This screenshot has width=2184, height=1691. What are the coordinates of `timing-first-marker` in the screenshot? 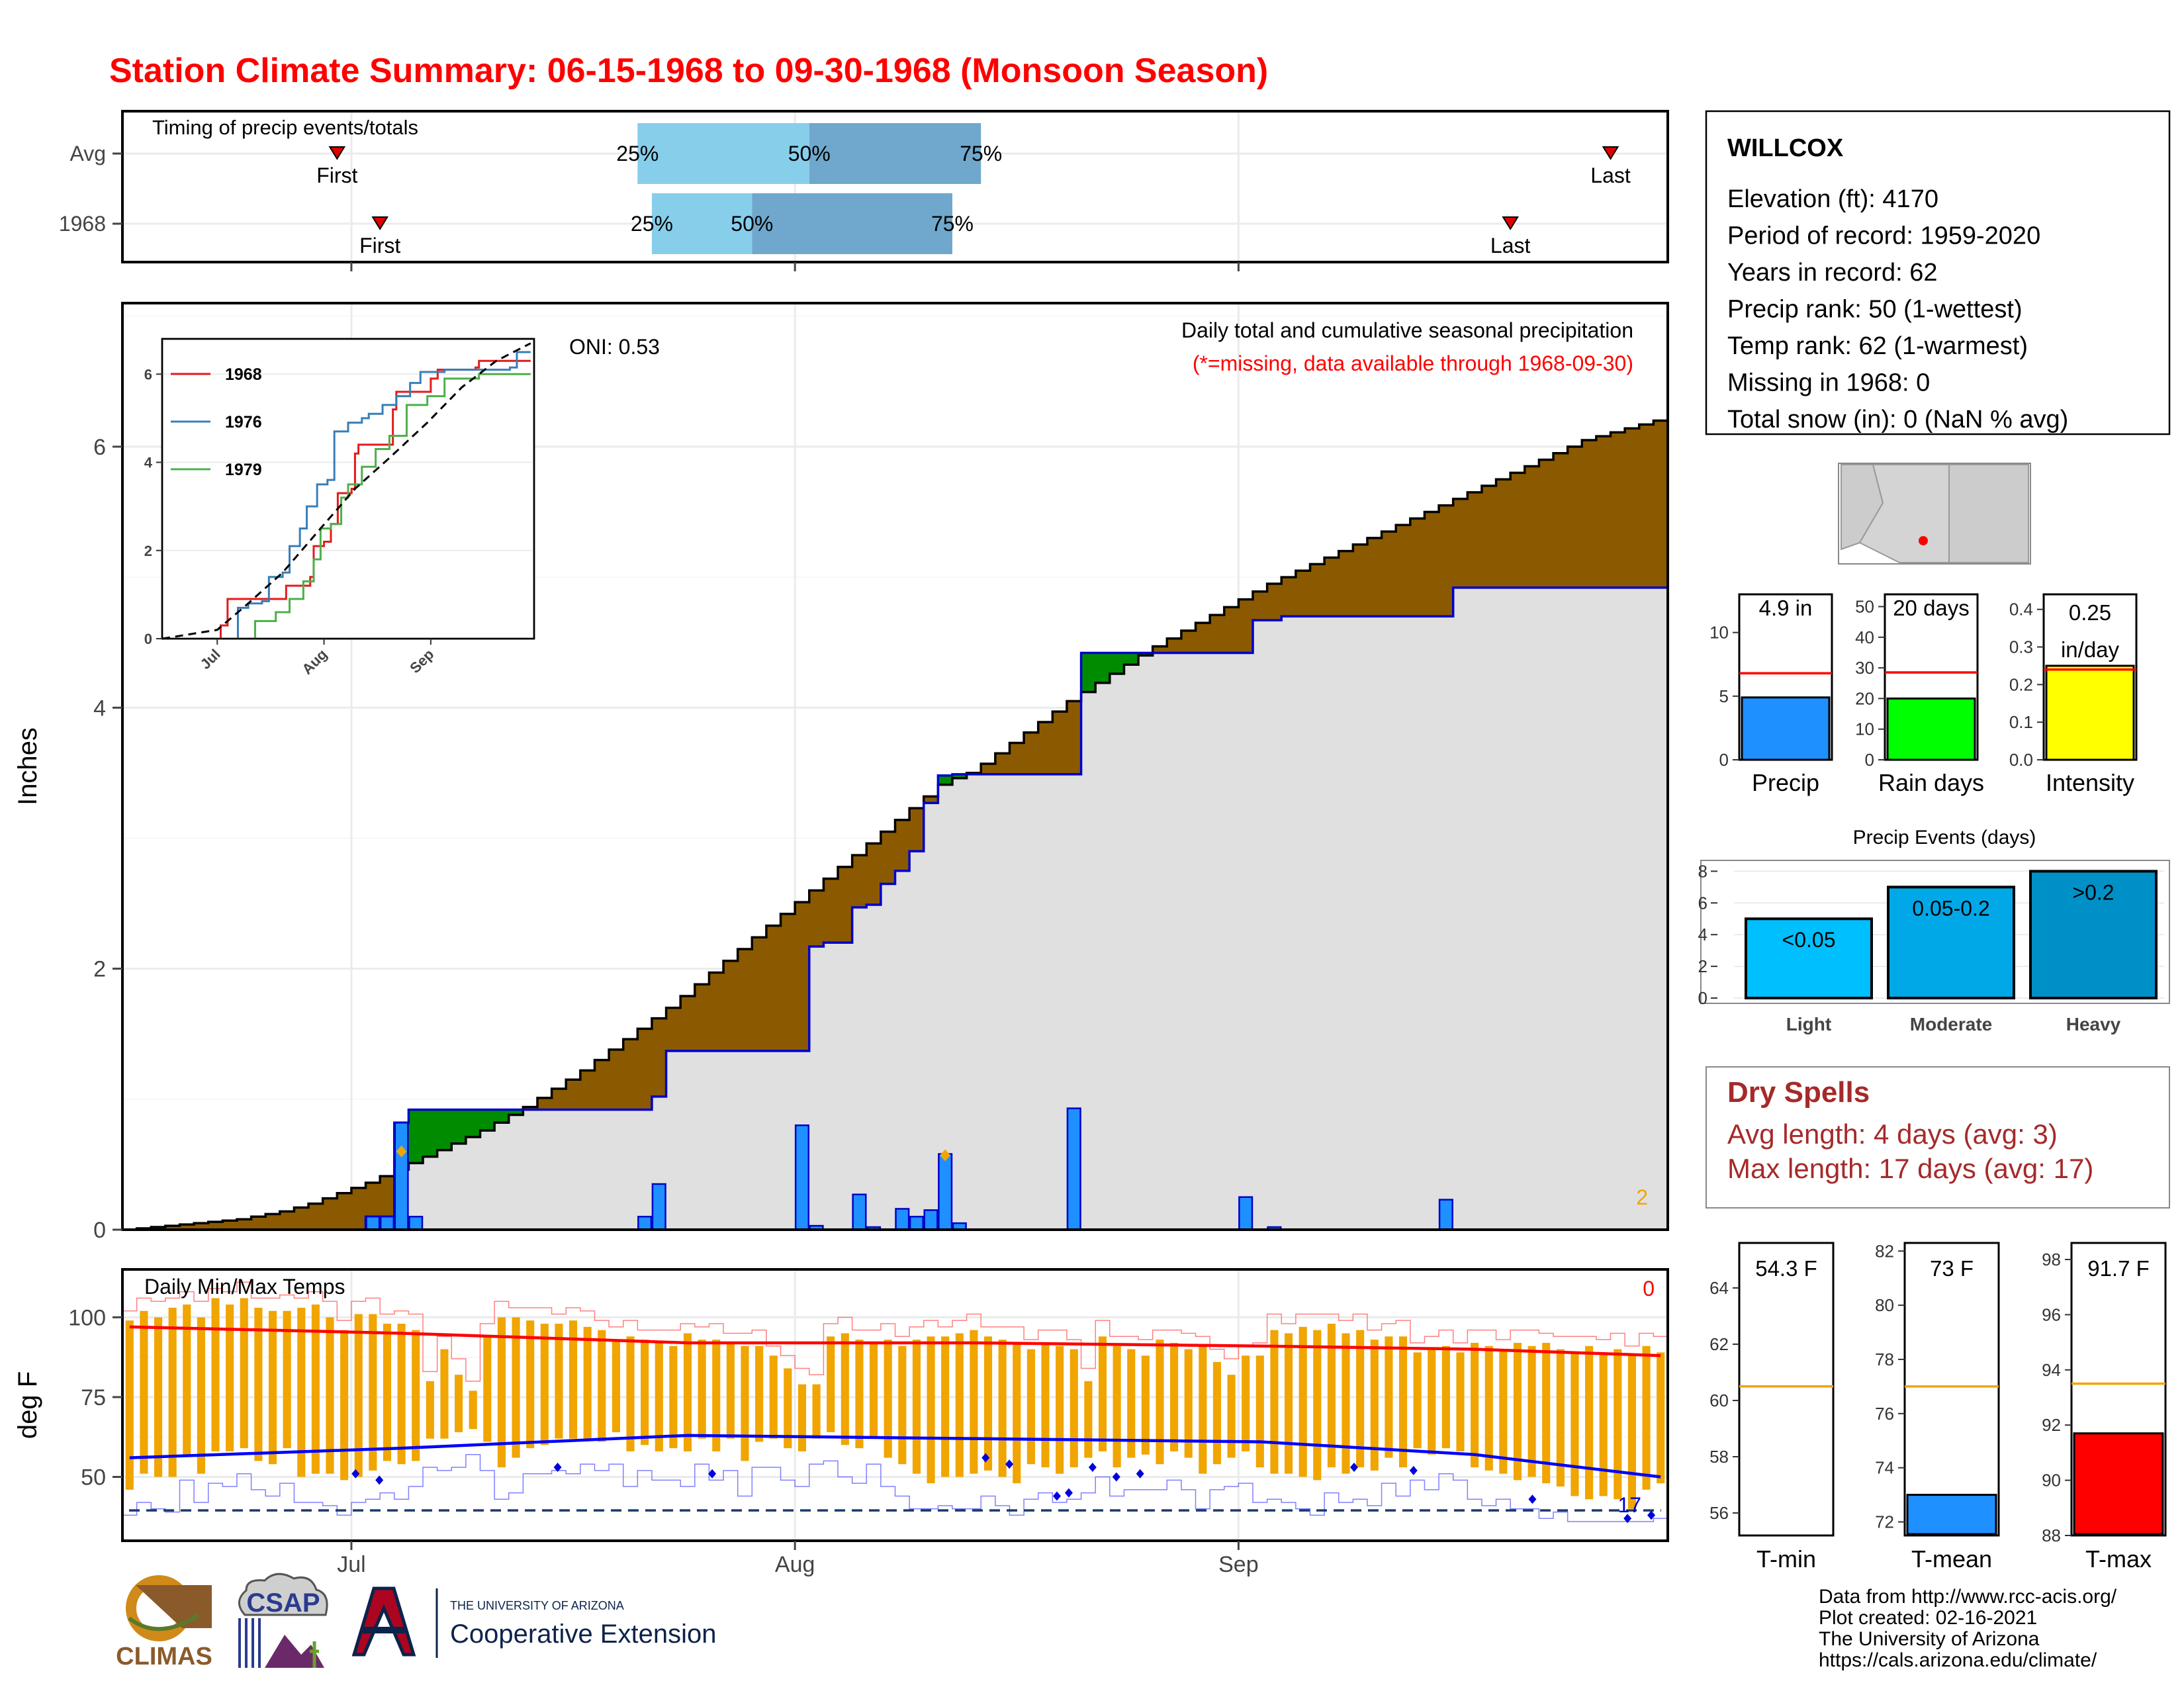 It's located at (337, 153).